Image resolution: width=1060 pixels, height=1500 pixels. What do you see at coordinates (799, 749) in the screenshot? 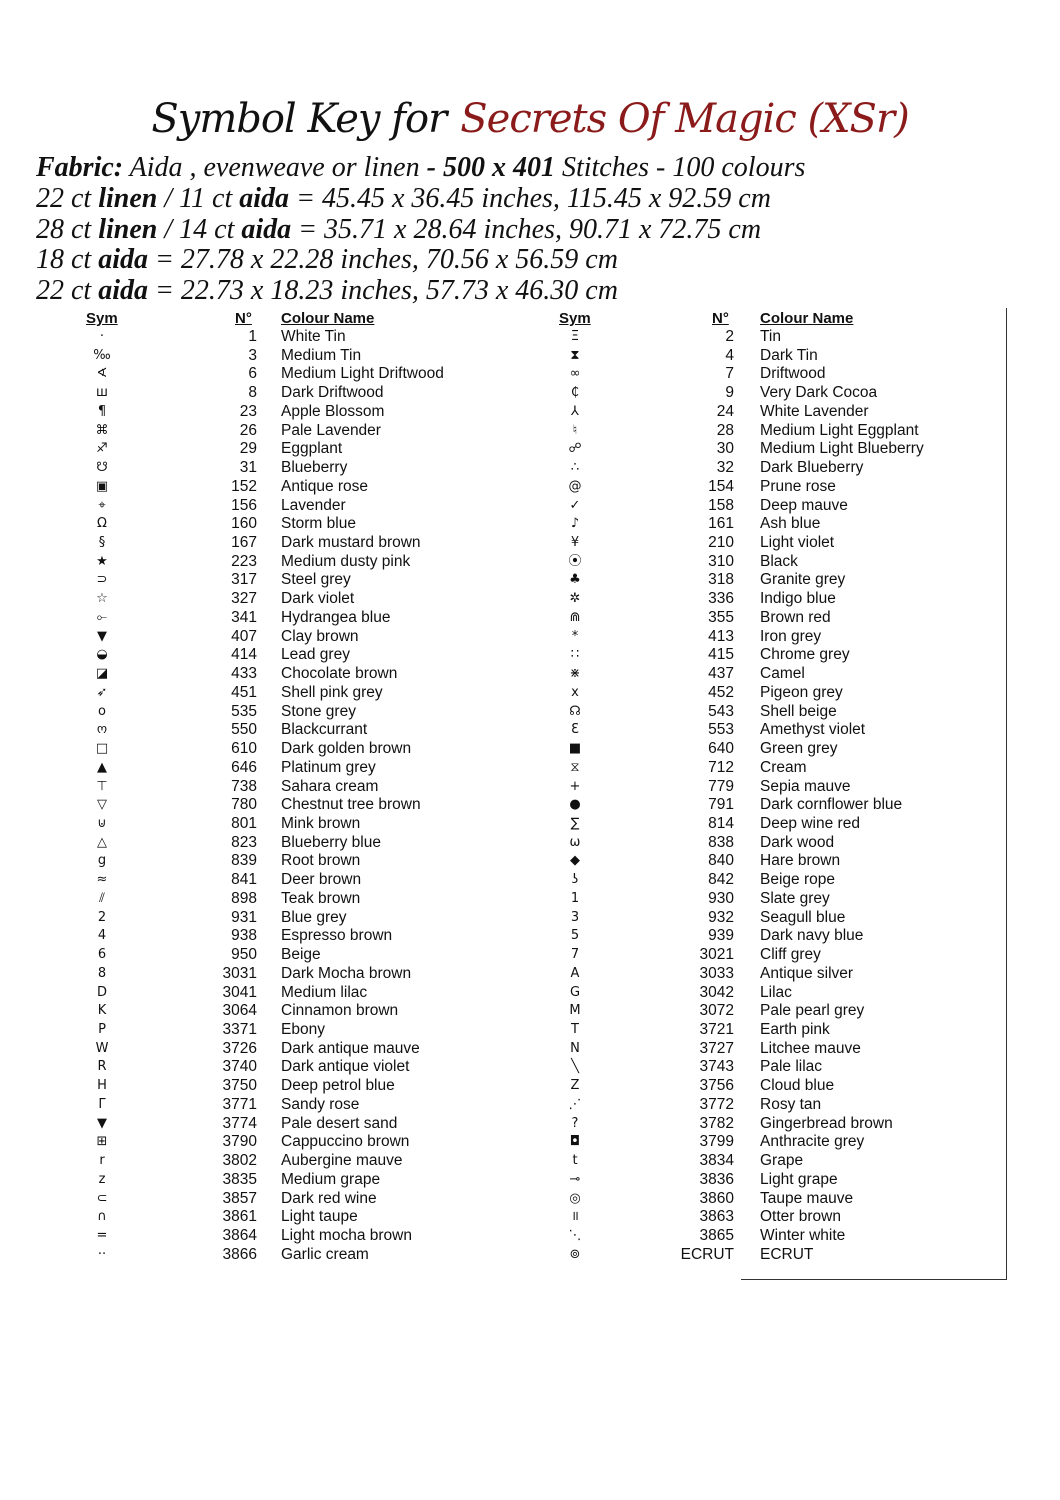
I see `colour-name: Green grey` at bounding box center [799, 749].